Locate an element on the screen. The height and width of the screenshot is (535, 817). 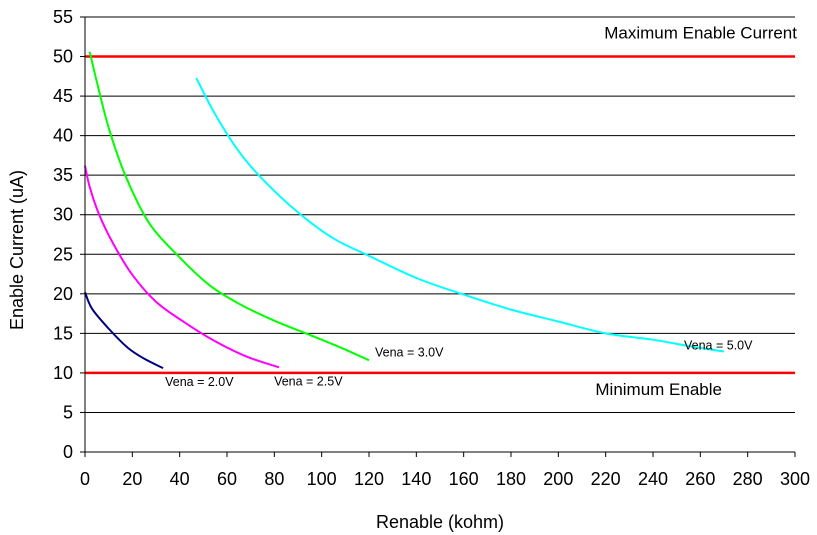
x-tick-label-280: 280 is located at coordinates (748, 479).